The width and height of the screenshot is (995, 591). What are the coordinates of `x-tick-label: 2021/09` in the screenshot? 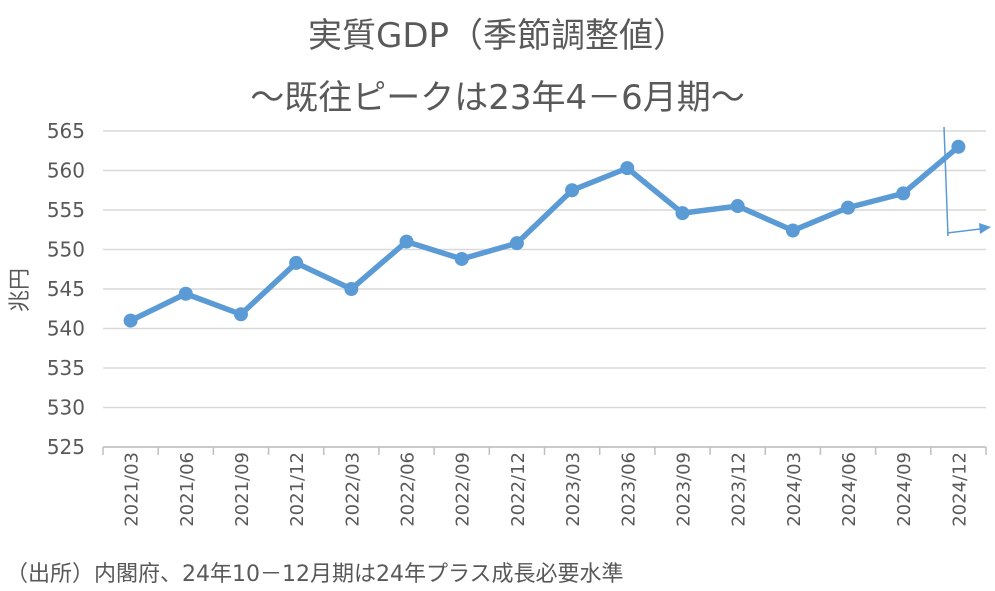 It's located at (242, 489).